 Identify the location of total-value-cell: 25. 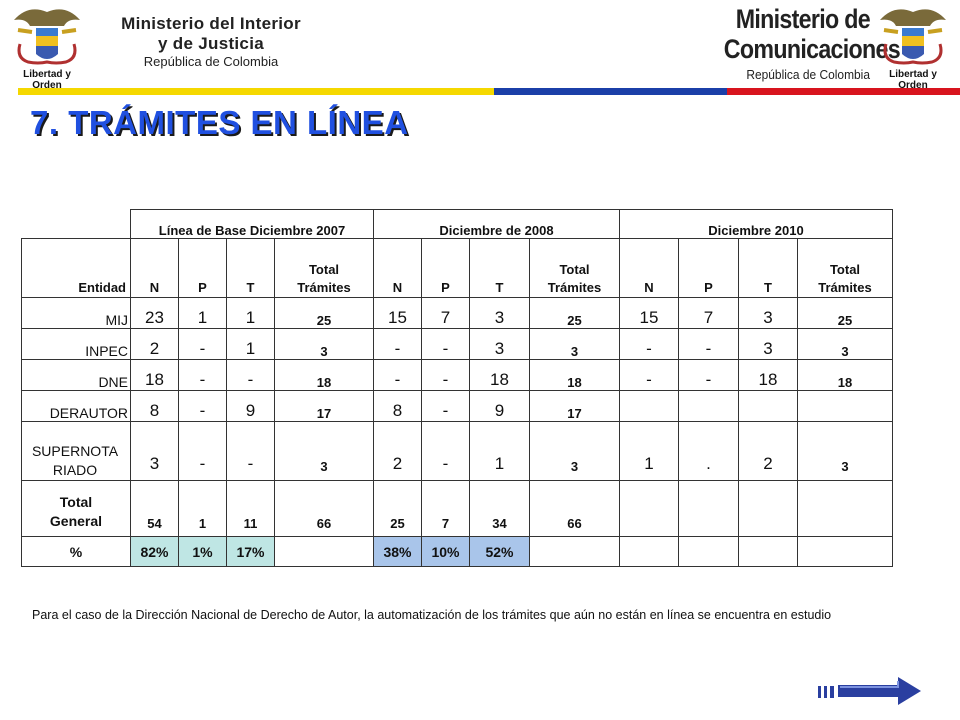
(397, 508).